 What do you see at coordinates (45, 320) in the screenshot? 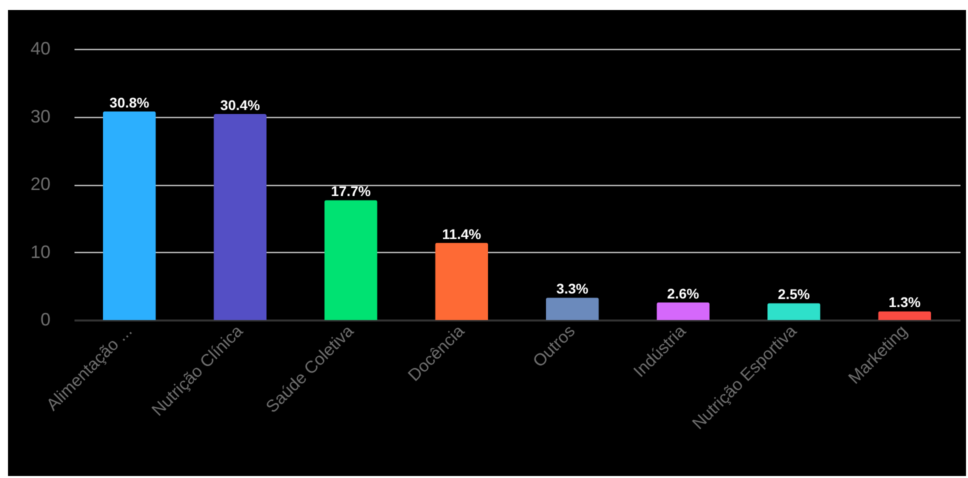
I see `y-tick-label: 0` at bounding box center [45, 320].